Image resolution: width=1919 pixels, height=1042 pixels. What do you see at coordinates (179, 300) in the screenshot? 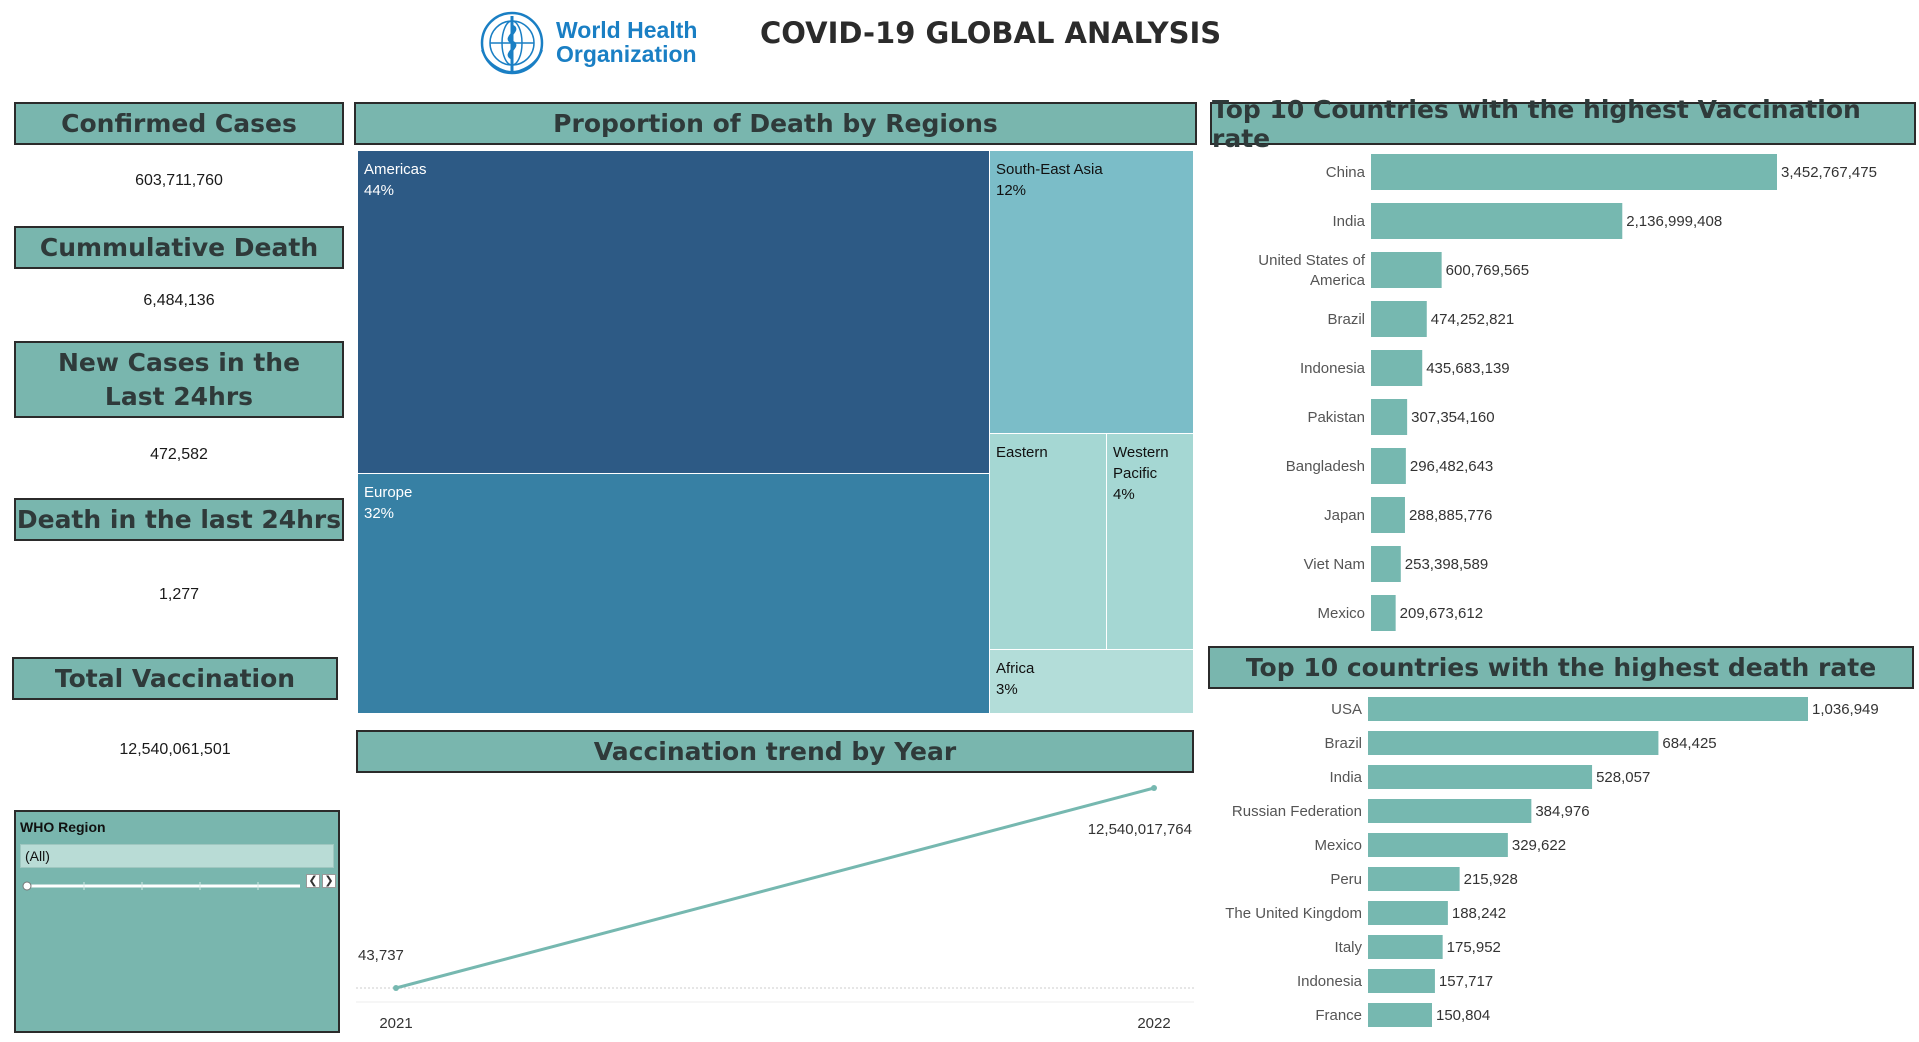
I see `kpi-cumulative-death-value: 6,484,136` at bounding box center [179, 300].